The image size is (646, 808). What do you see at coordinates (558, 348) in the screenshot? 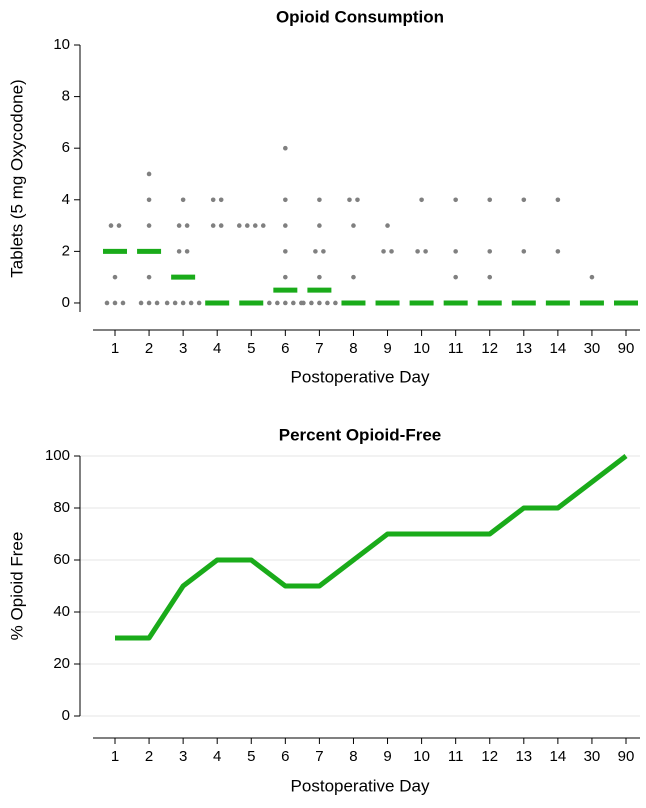
I see `x-tick-label: 14` at bounding box center [558, 348].